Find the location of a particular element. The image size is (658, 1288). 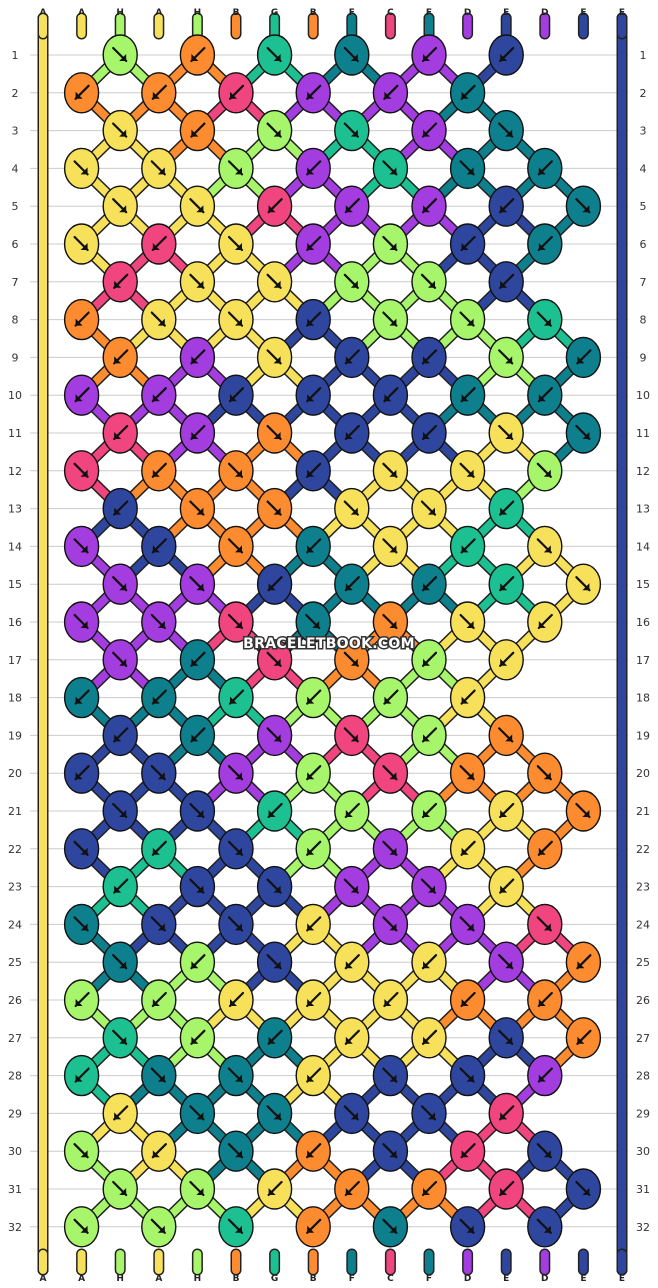

row-label-right: 10 is located at coordinates (643, 395).